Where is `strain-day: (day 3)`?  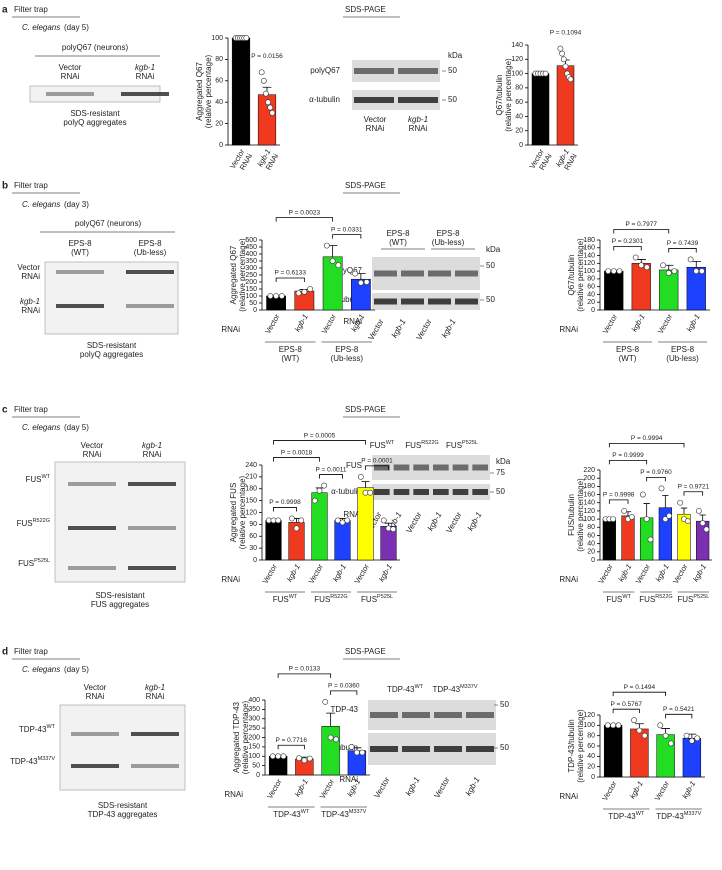 strain-day: (day 3) is located at coordinates (76, 204).